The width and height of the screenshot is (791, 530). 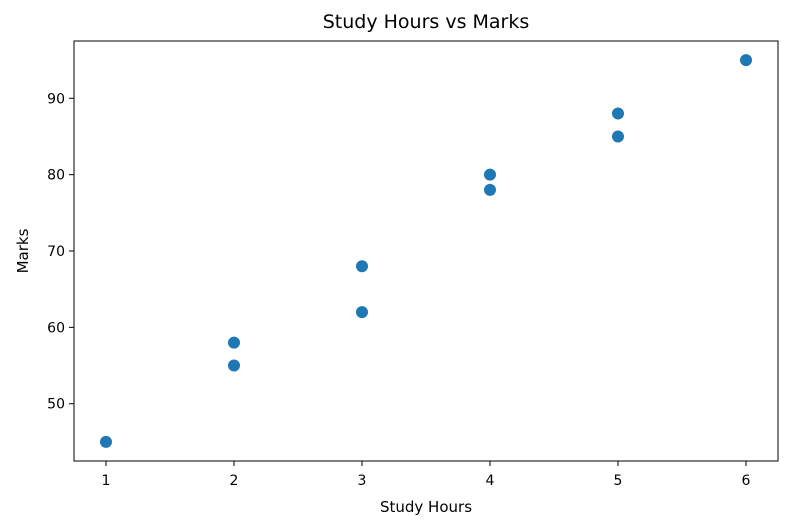 I want to click on y-tick-label: 90, so click(x=56, y=99).